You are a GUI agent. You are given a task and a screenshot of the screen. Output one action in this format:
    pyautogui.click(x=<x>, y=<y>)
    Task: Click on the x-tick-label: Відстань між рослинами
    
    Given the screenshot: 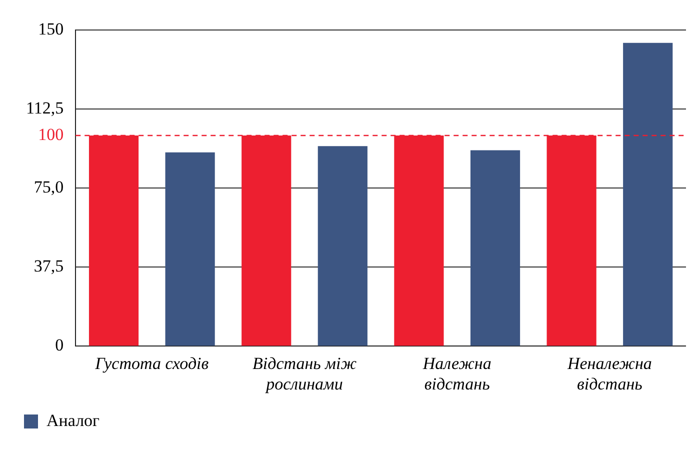 What is the action you would take?
    pyautogui.click(x=304, y=374)
    